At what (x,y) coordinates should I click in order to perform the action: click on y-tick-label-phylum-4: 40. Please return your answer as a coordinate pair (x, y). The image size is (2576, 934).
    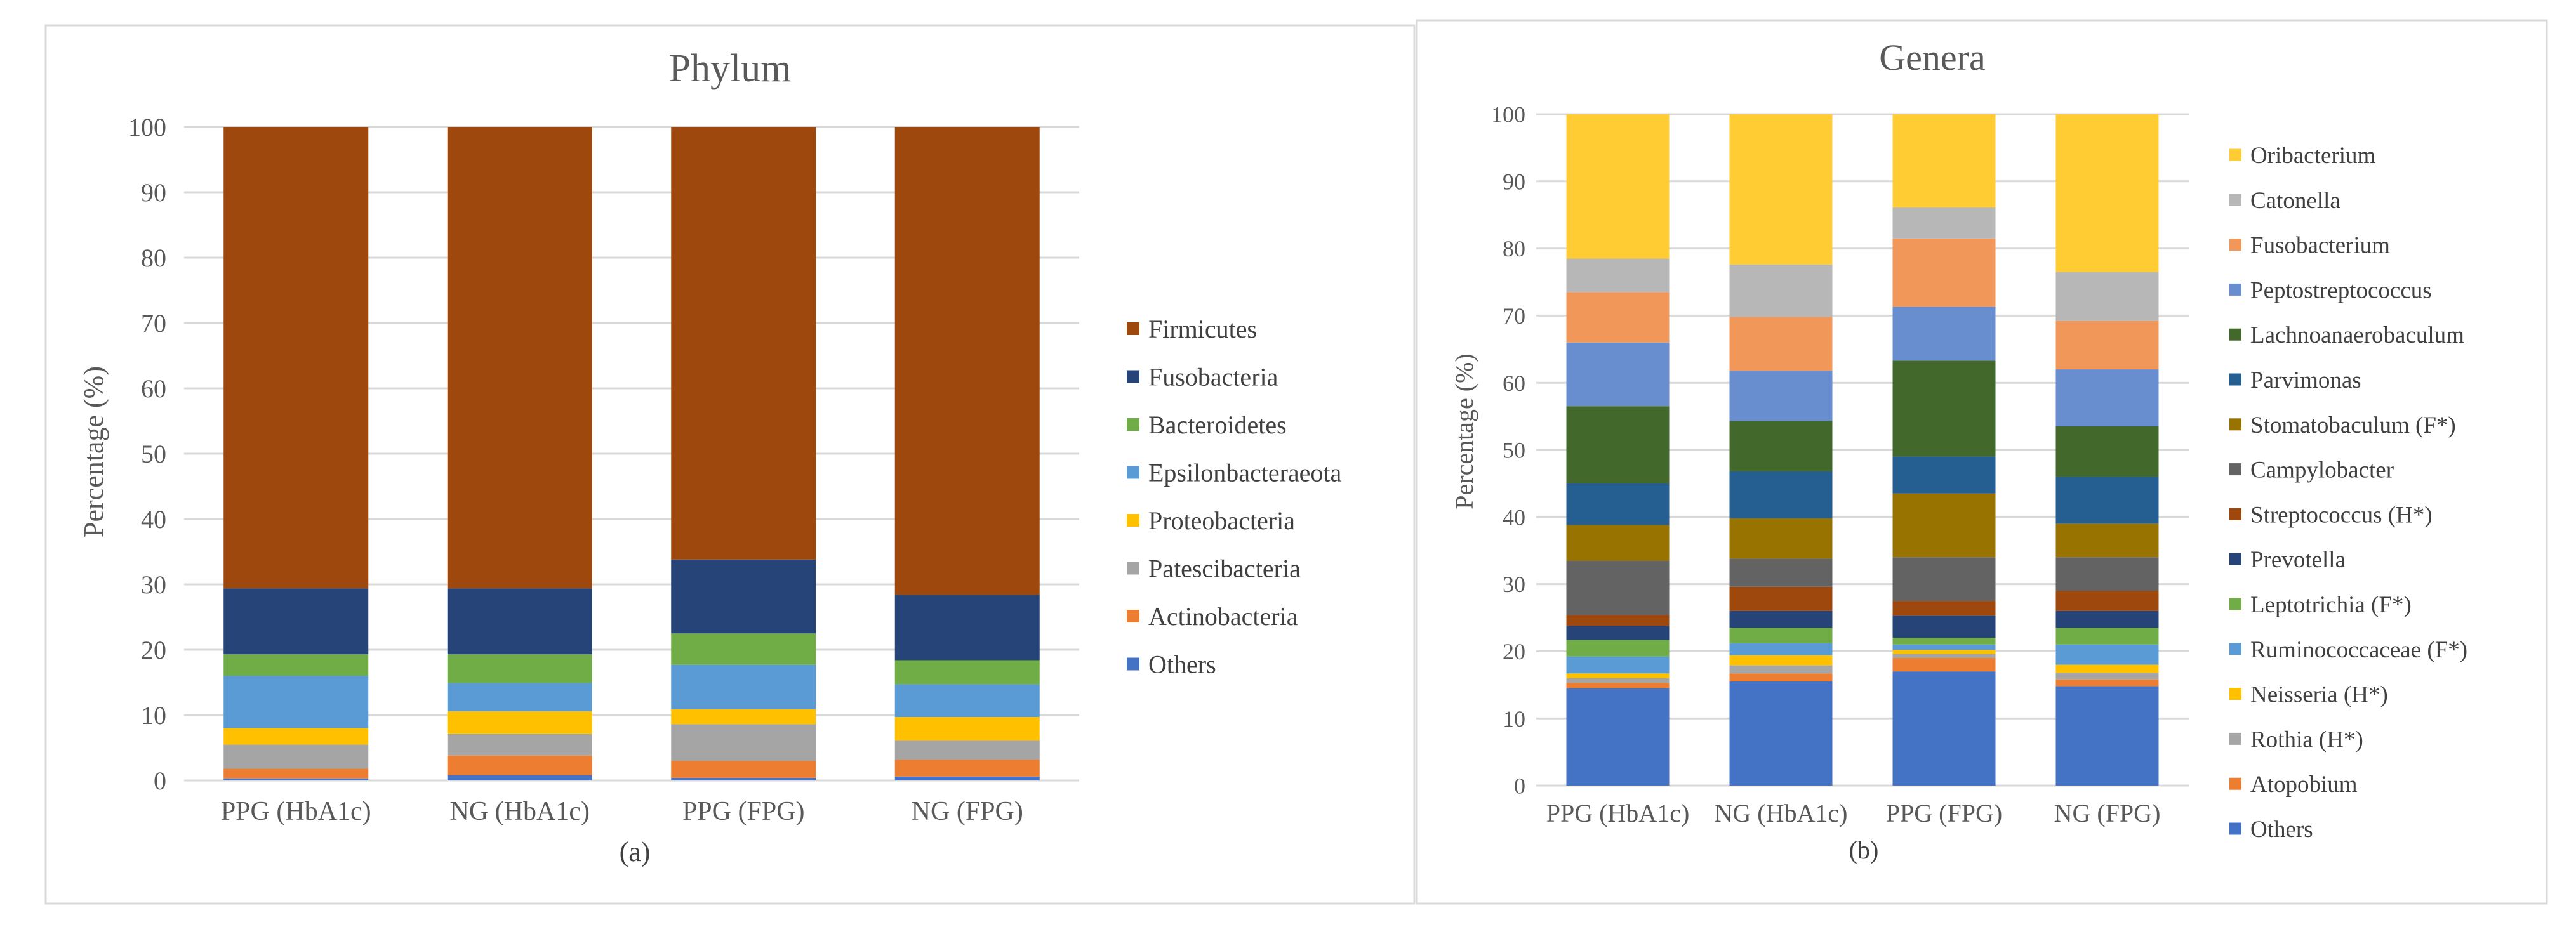
    Looking at the image, I should click on (153, 519).